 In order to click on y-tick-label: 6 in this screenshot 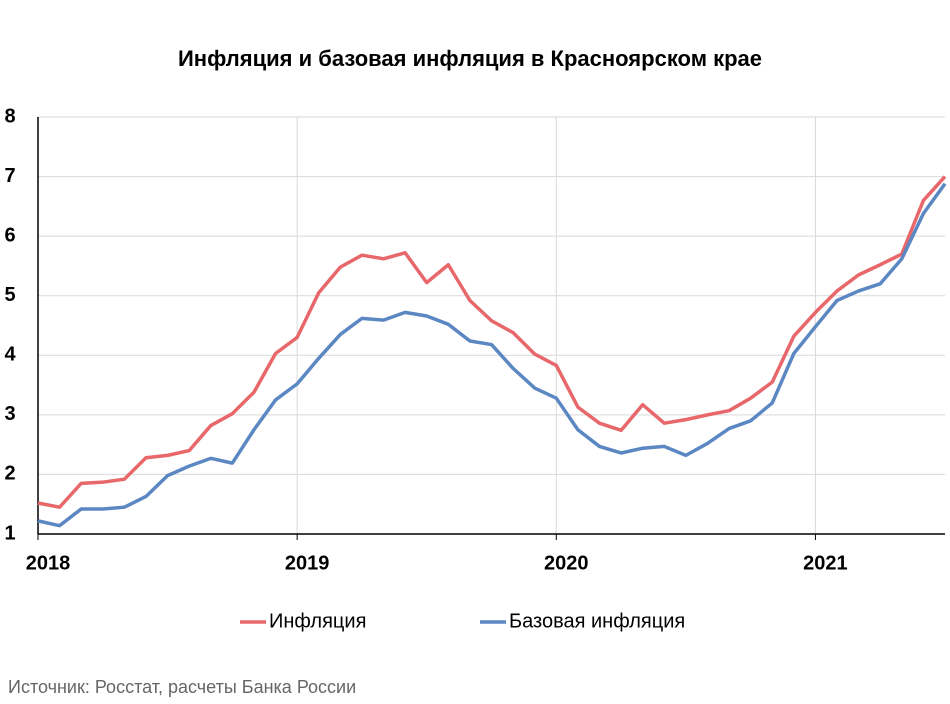, I will do `click(9, 235)`.